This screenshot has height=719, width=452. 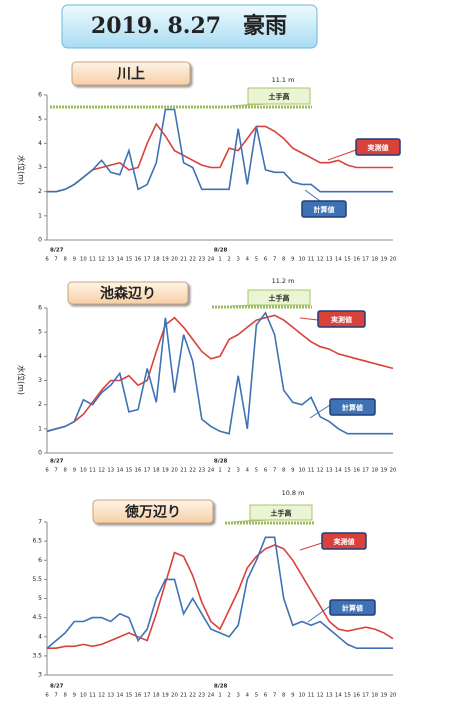 I want to click on bank-box, so click(x=279, y=96).